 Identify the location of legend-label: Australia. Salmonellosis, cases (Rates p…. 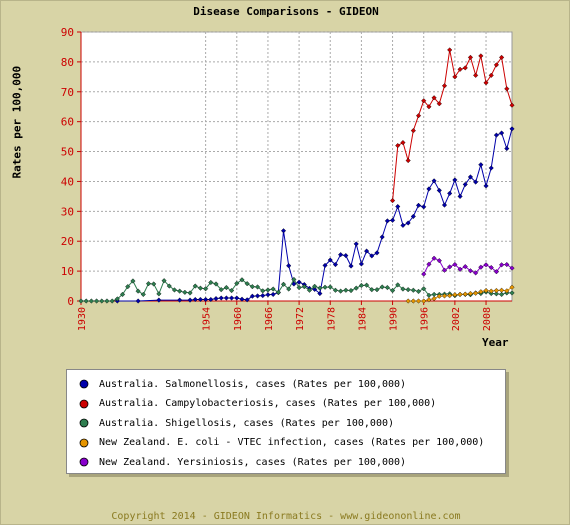
(253, 384).